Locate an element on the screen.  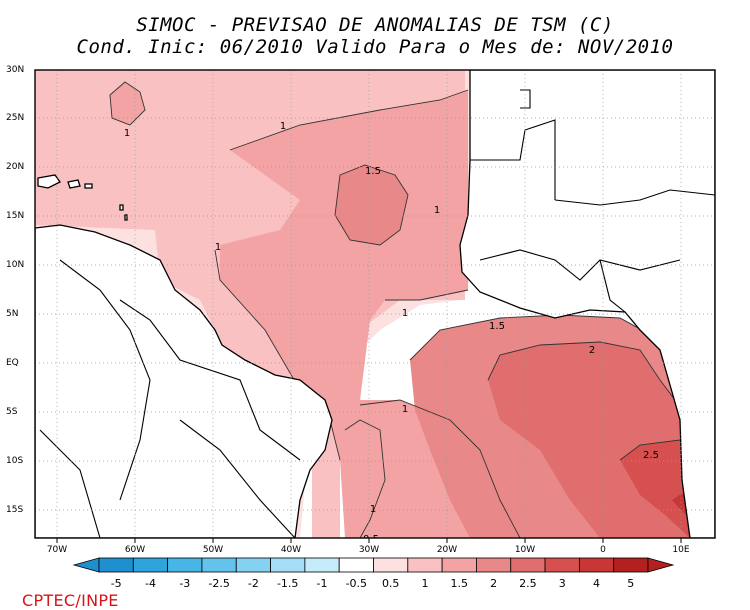
lon-label: 30W is located at coordinates (369, 550).